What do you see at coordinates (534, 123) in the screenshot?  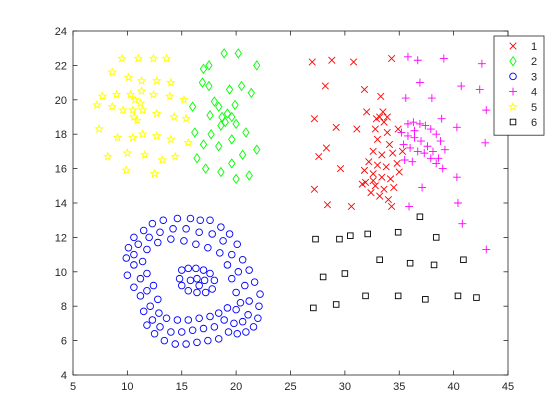 I see `legend-label: 6` at bounding box center [534, 123].